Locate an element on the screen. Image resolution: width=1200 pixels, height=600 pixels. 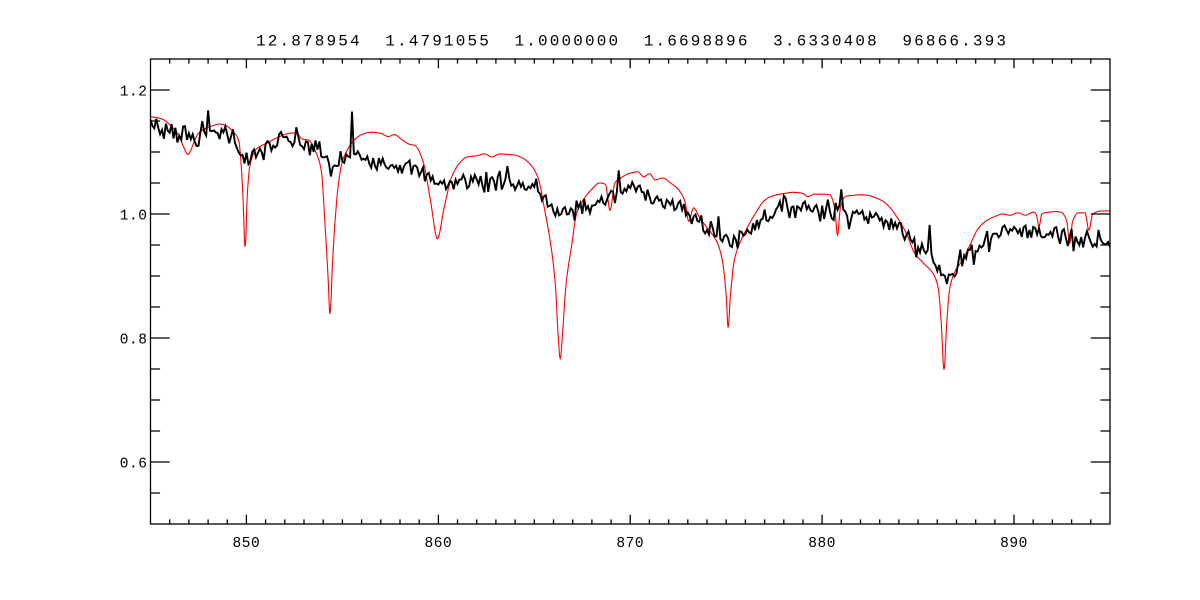
svg-text: 1.0 is located at coordinates (134, 217).